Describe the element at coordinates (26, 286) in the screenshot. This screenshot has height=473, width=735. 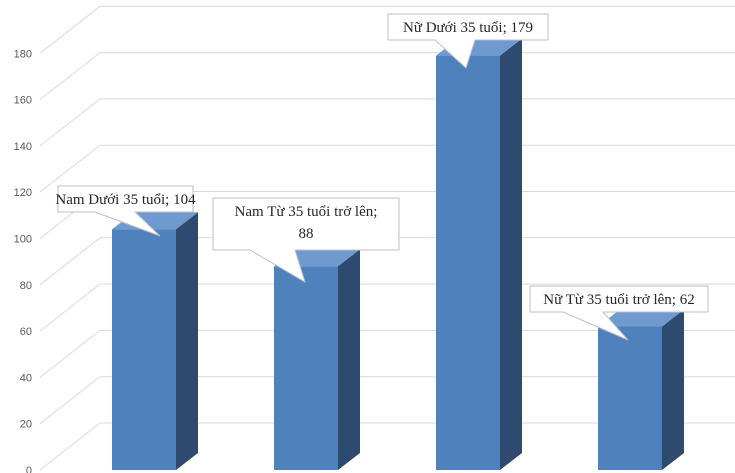
I see `y-tick-label: 80` at that location.